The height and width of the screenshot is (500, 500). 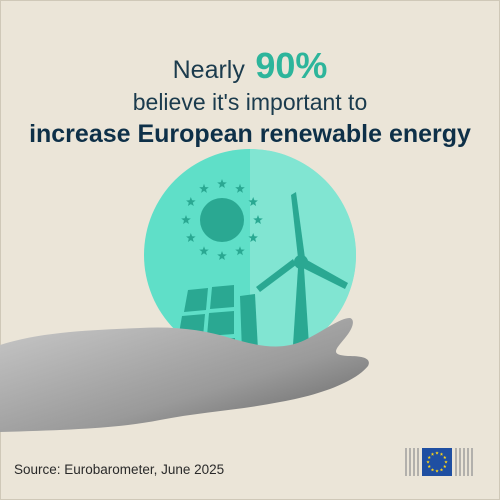 I want to click on headline-line2: believe it's important to, so click(x=250, y=102).